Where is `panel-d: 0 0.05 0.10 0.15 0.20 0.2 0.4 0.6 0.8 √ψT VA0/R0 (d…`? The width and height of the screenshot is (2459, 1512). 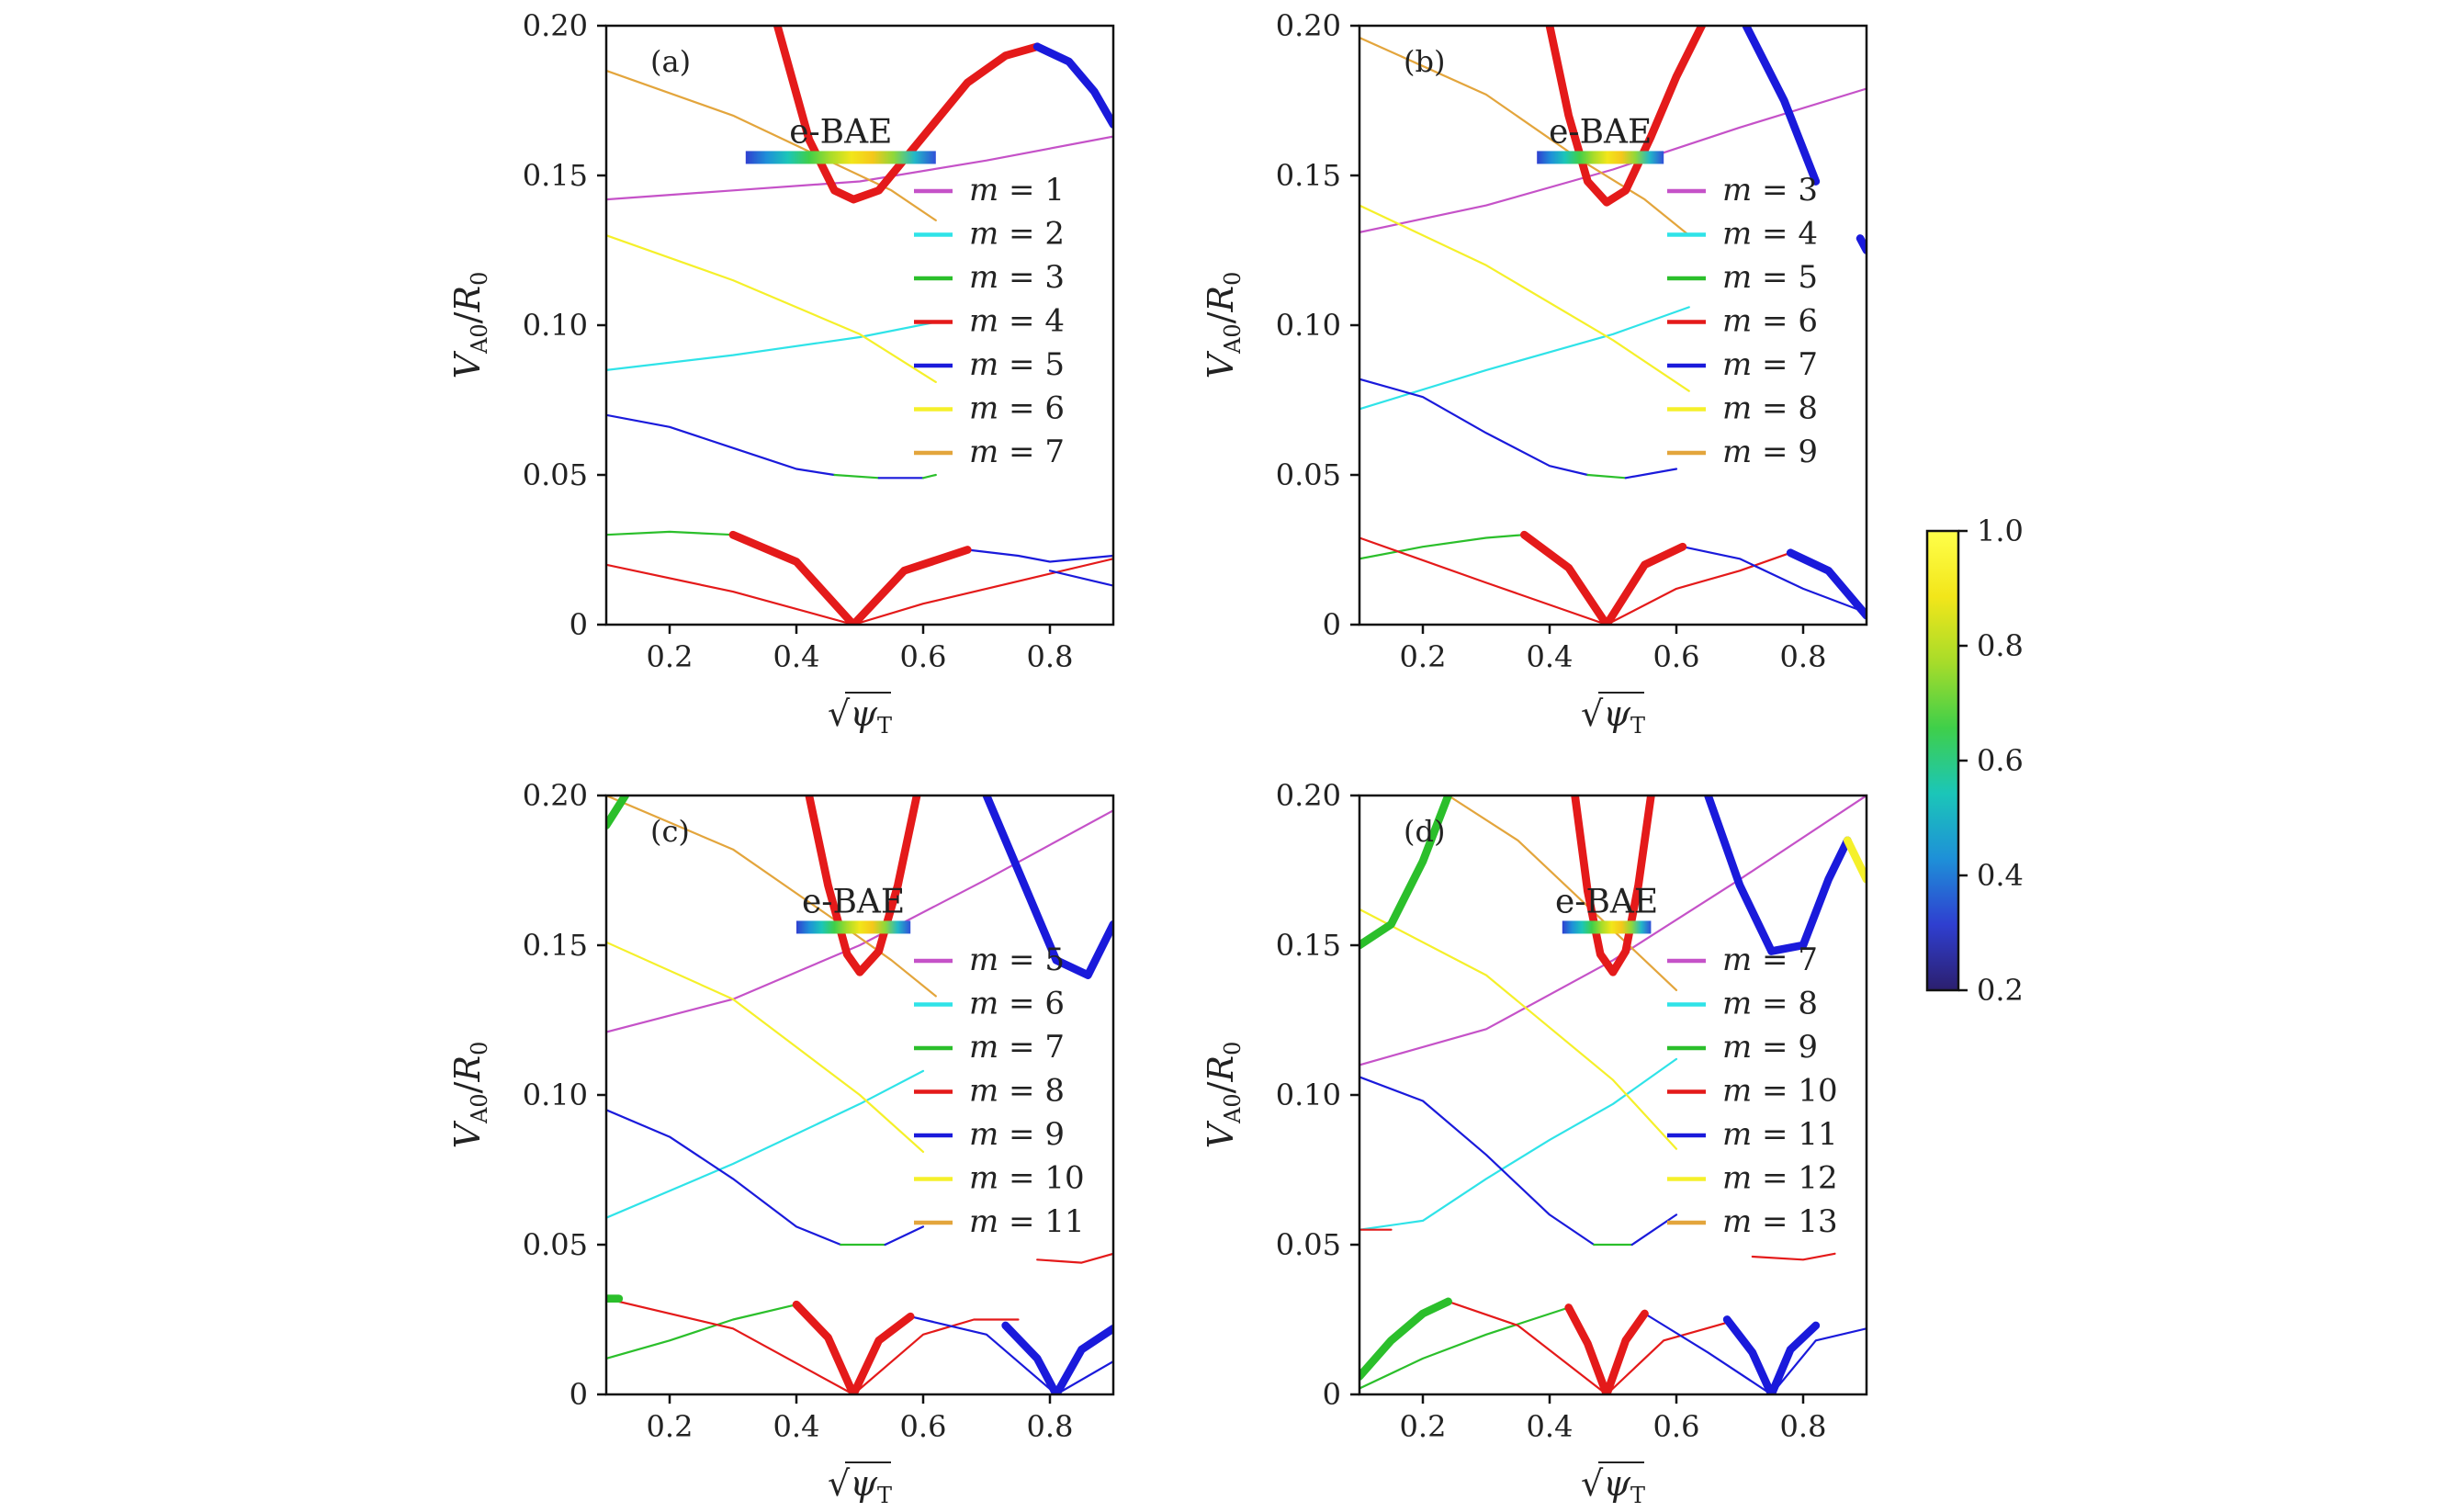
panel-d: 0 0.05 0.10 0.15 0.20 0.2 0.4 0.6 0.8 √ψT VA0/R0 (d… is located at coordinates (1534, 1143).